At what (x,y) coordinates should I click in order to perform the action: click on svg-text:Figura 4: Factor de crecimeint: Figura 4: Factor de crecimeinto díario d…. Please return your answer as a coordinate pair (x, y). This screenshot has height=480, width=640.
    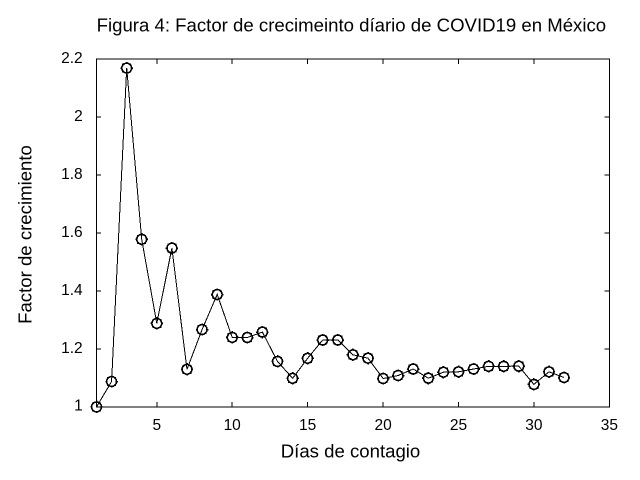
    Looking at the image, I should click on (352, 25).